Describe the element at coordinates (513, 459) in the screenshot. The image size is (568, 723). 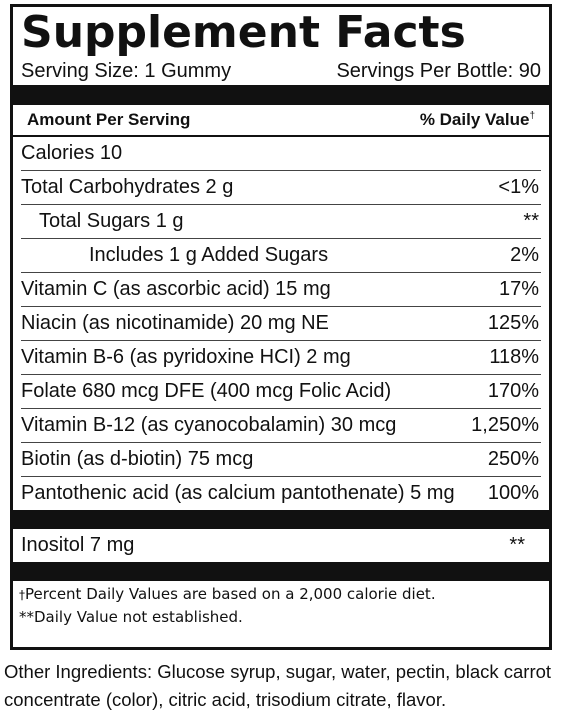
I see `nutrient-dv: 250%` at that location.